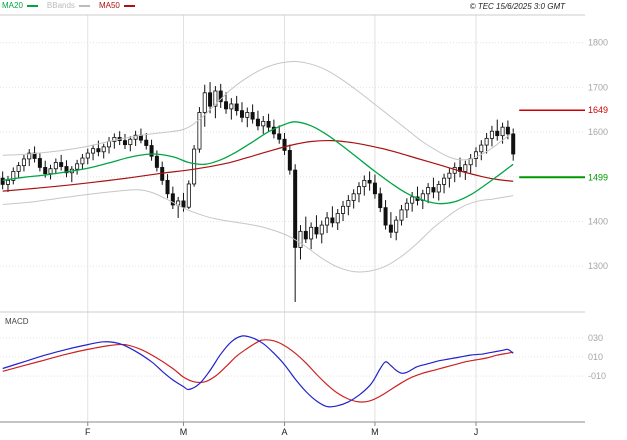 This screenshot has height=440, width=627. What do you see at coordinates (597, 376) in the screenshot?
I see `macd-tick-label: -010` at bounding box center [597, 376].